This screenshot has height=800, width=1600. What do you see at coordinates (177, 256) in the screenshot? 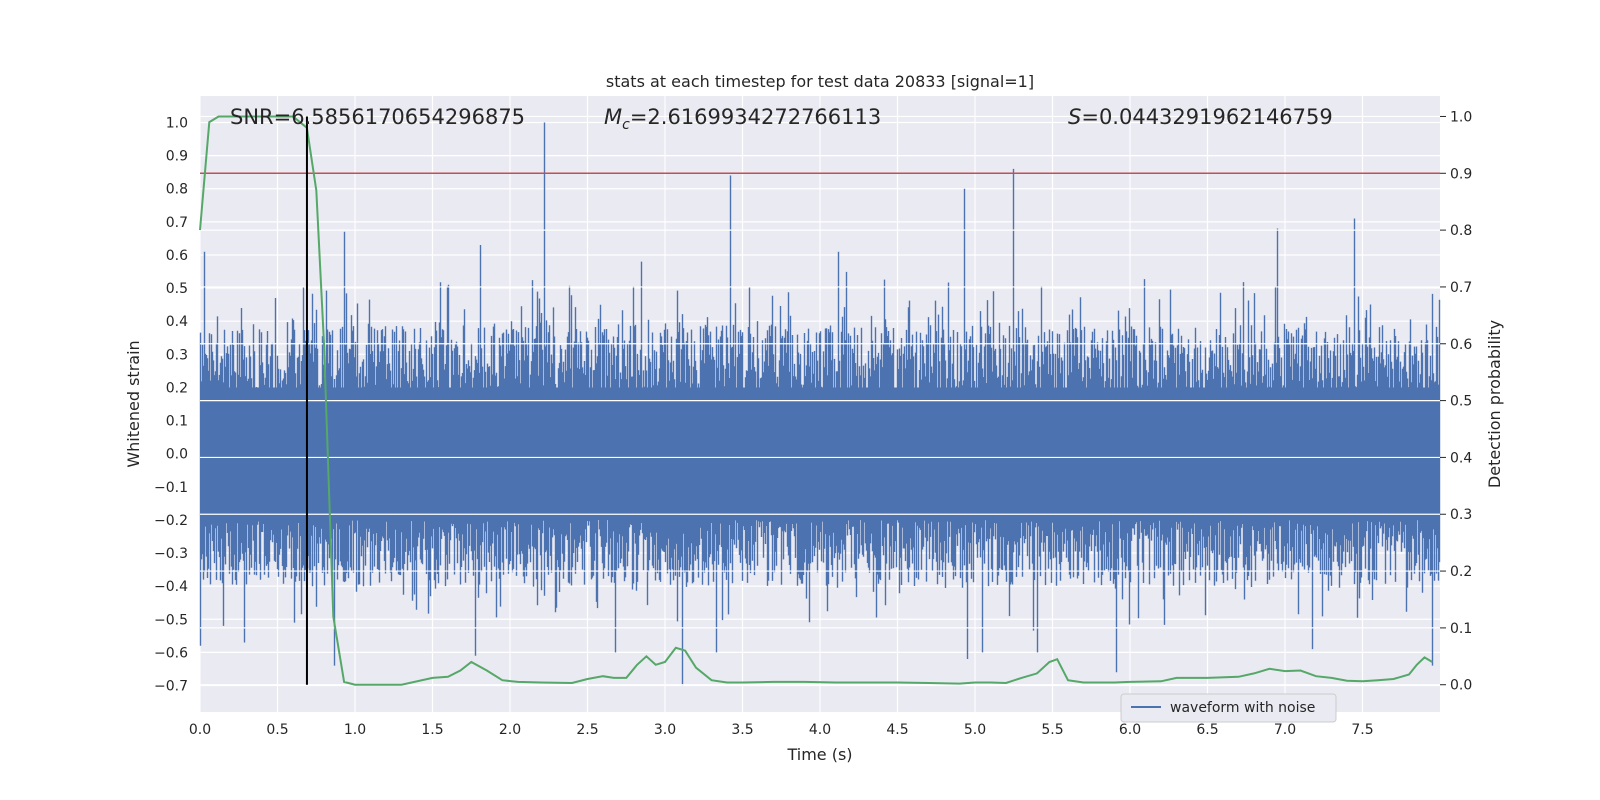
I see `y-left-tick-label: 0.6` at bounding box center [177, 256].